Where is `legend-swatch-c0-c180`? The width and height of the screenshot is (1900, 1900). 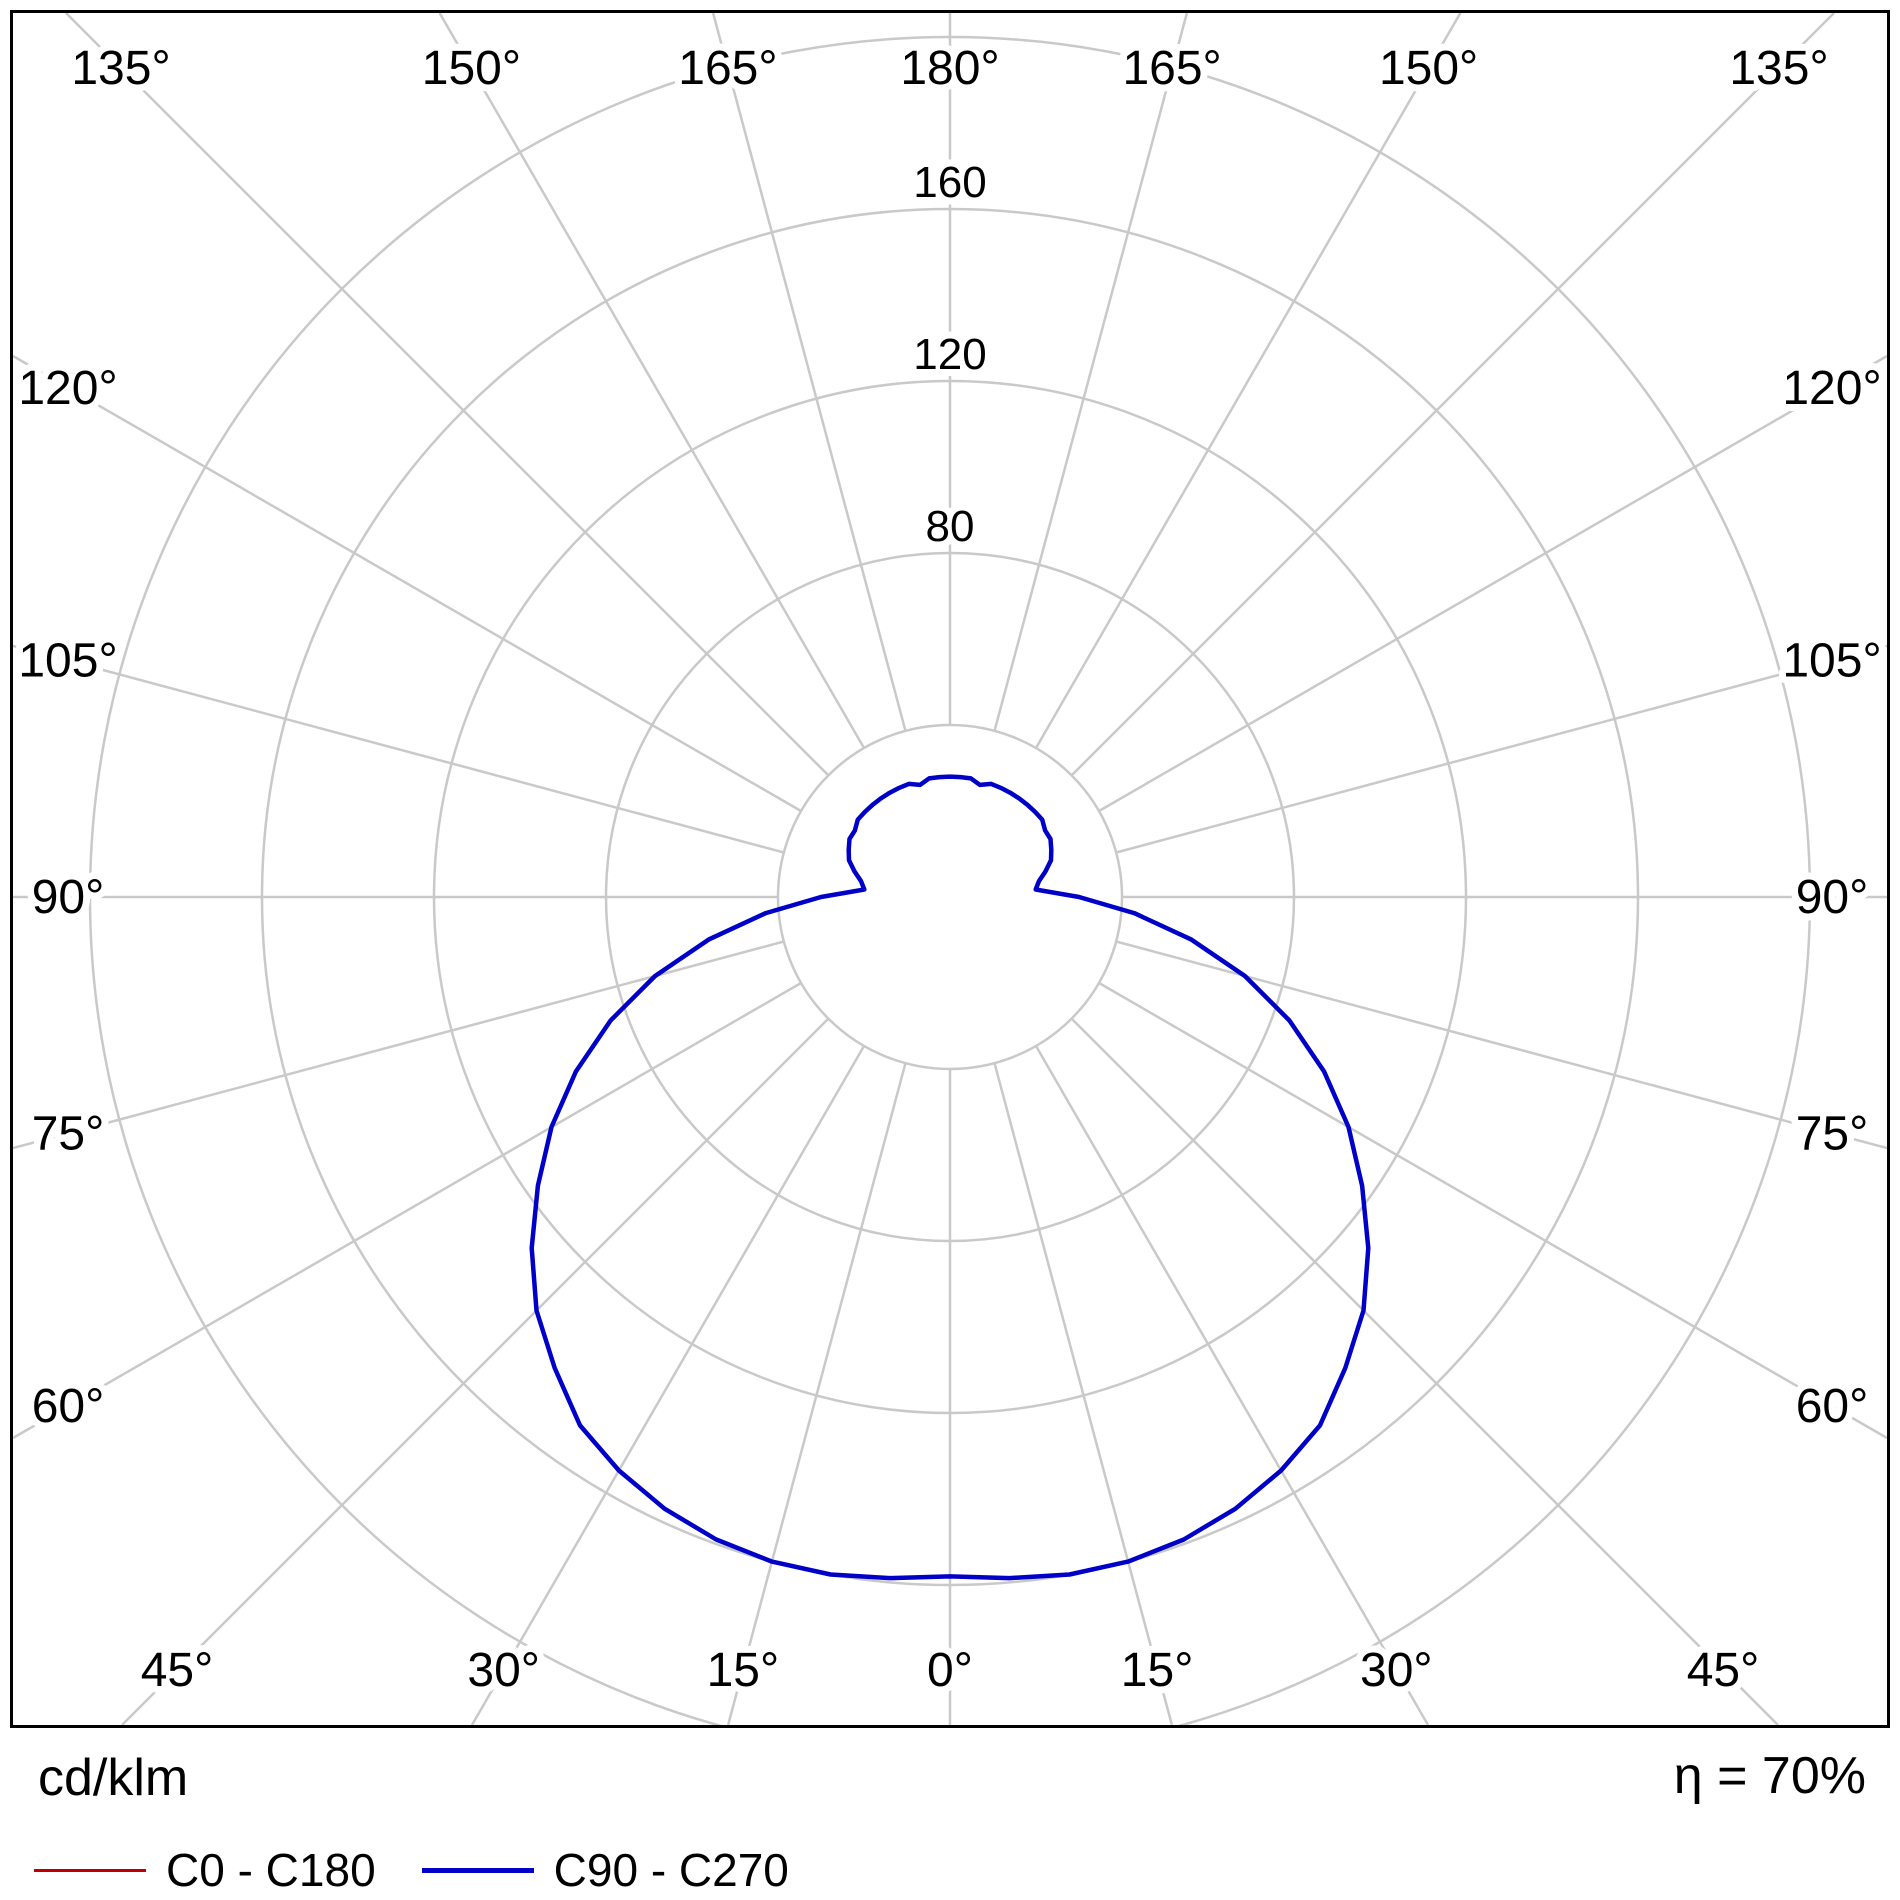 legend-swatch-c0-c180 is located at coordinates (90, 1870).